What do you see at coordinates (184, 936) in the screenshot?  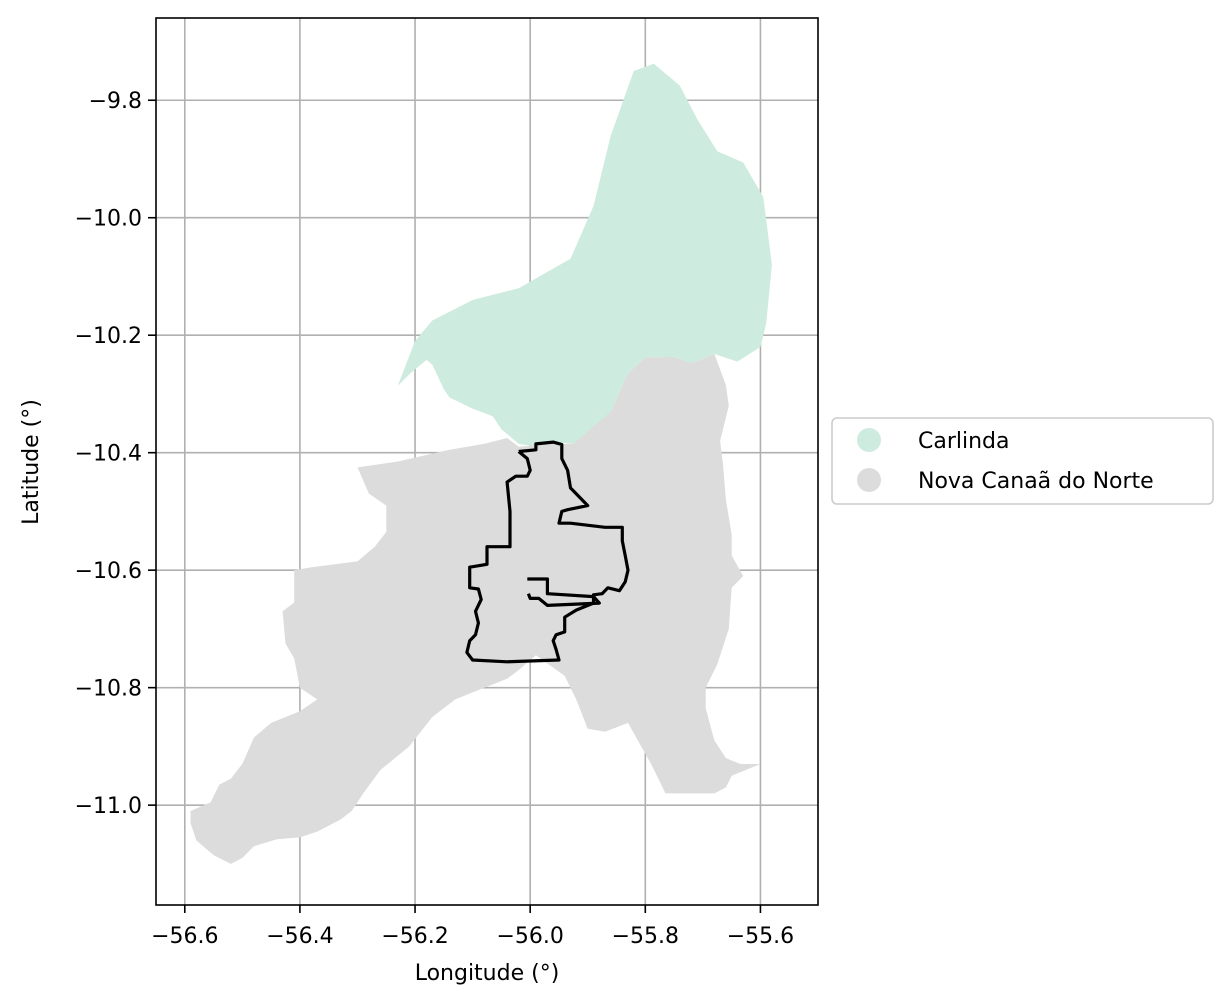 I see `x-tick-label: −56.6` at bounding box center [184, 936].